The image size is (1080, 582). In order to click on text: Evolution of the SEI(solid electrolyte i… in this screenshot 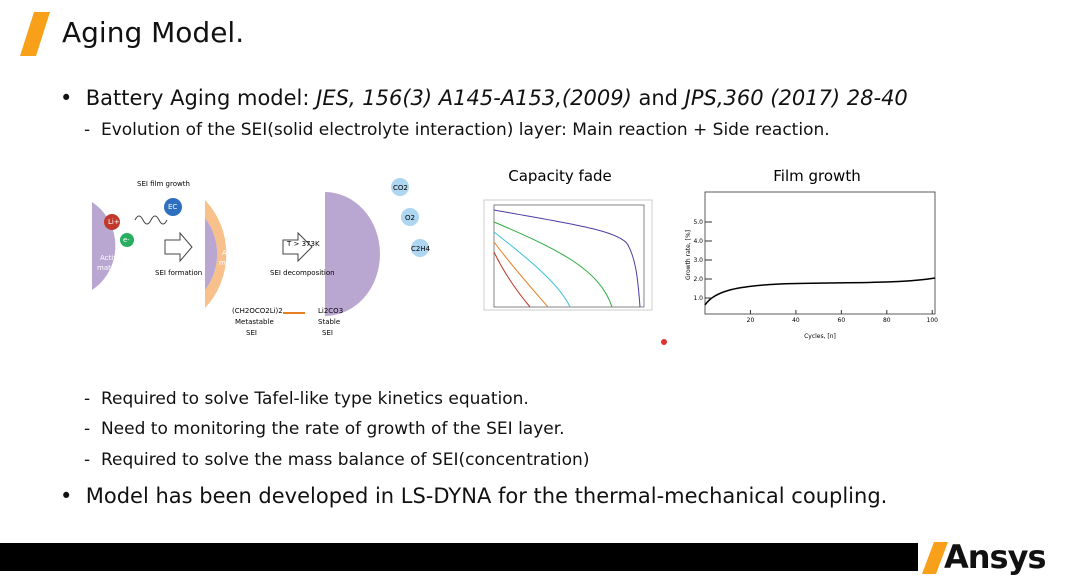, I will do `click(465, 130)`.